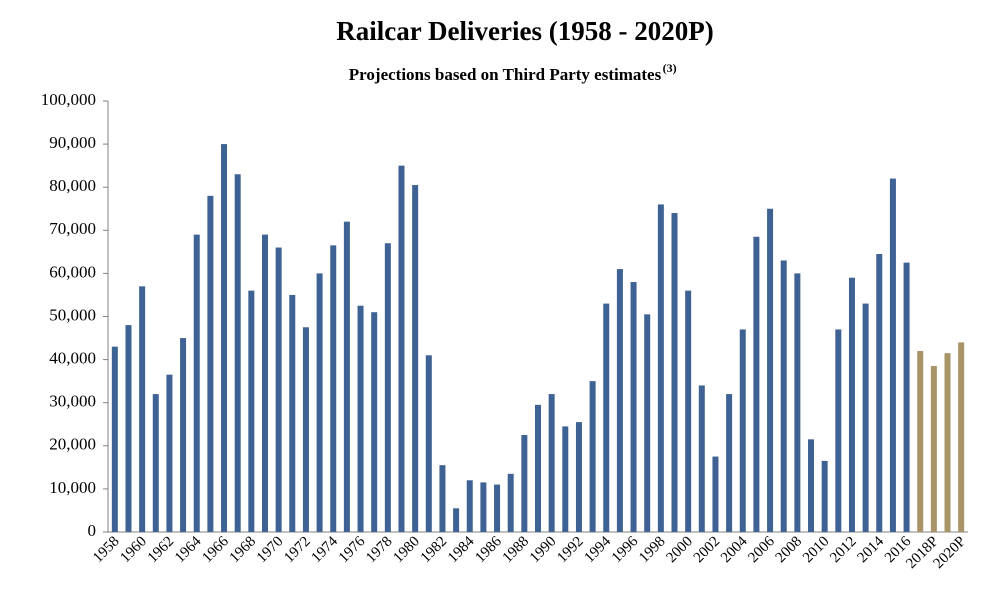 The width and height of the screenshot is (992, 607). Describe the element at coordinates (297, 550) in the screenshot. I see `x-tick-label: 1972` at that location.